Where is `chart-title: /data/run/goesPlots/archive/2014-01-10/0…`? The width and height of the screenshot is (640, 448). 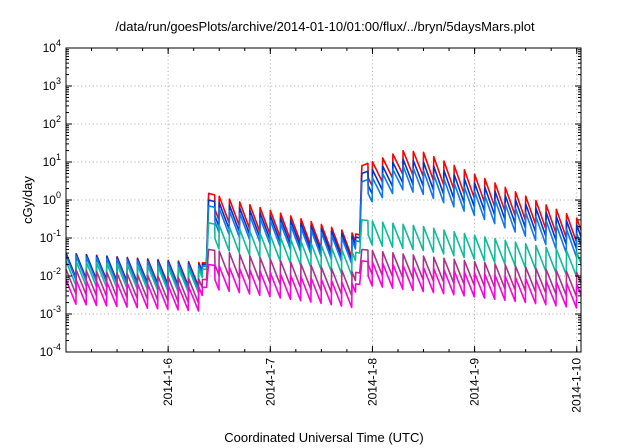
chart-title: /data/run/goesPlots/archive/2014-01-10/0… is located at coordinates (325, 26).